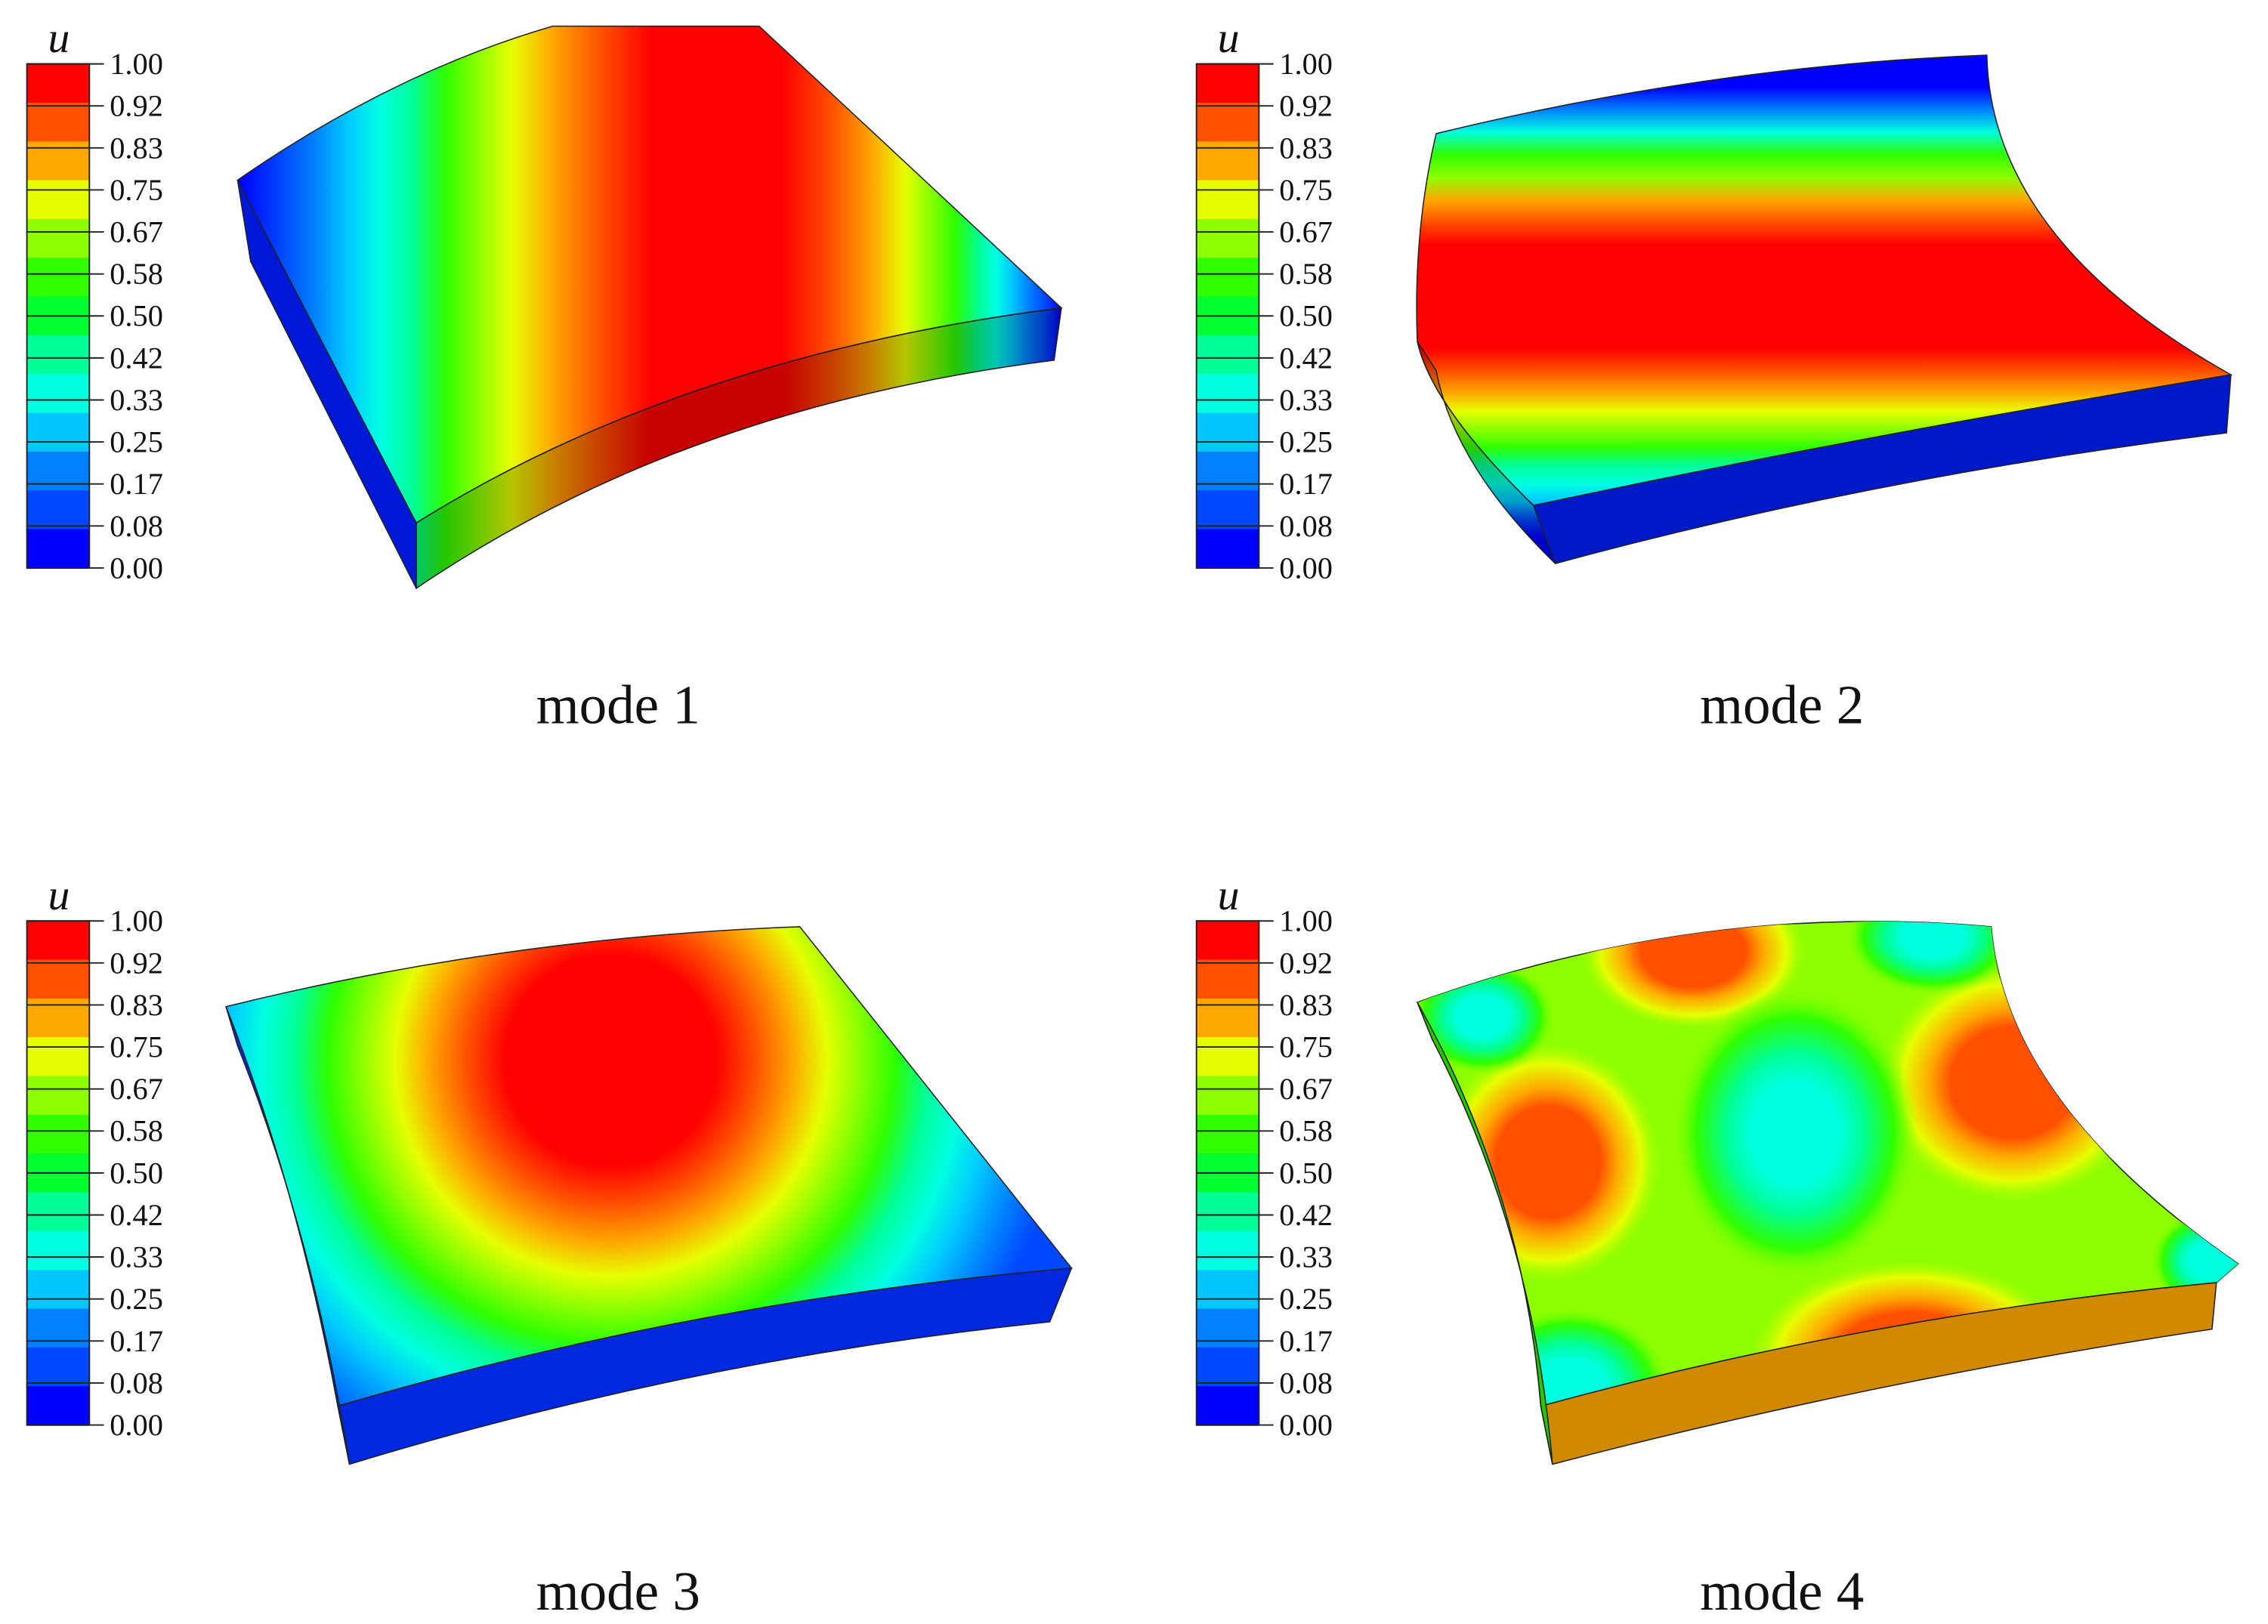 The height and width of the screenshot is (1624, 2268). What do you see at coordinates (288, 1235) in the screenshot?
I see `mode-3-left-face` at bounding box center [288, 1235].